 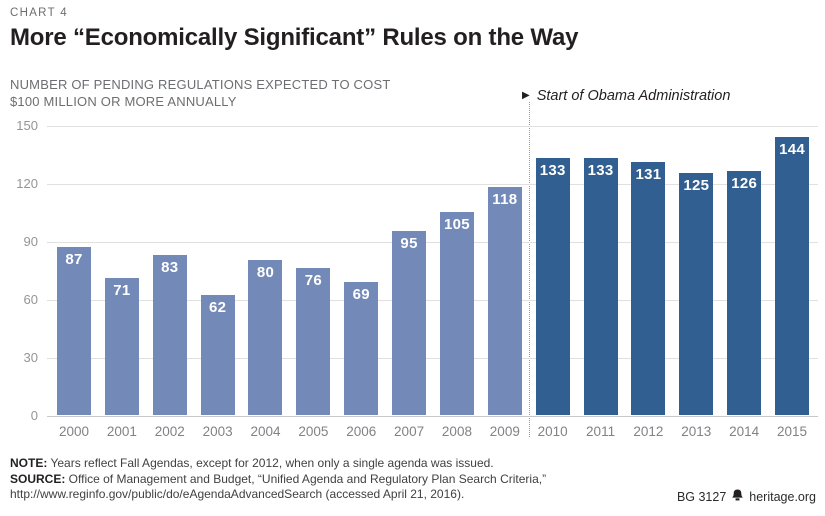 I want to click on x-tick-label-2010: 2010, so click(x=552, y=431).